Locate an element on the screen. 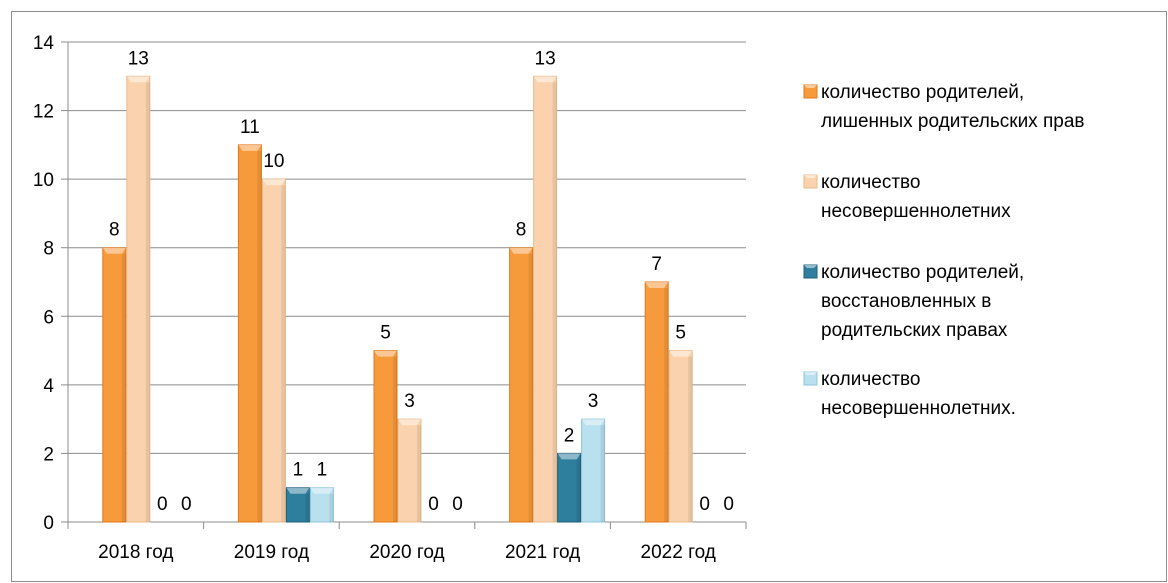 This screenshot has width=1168, height=583. y-tick-label: 14 is located at coordinates (44, 43).